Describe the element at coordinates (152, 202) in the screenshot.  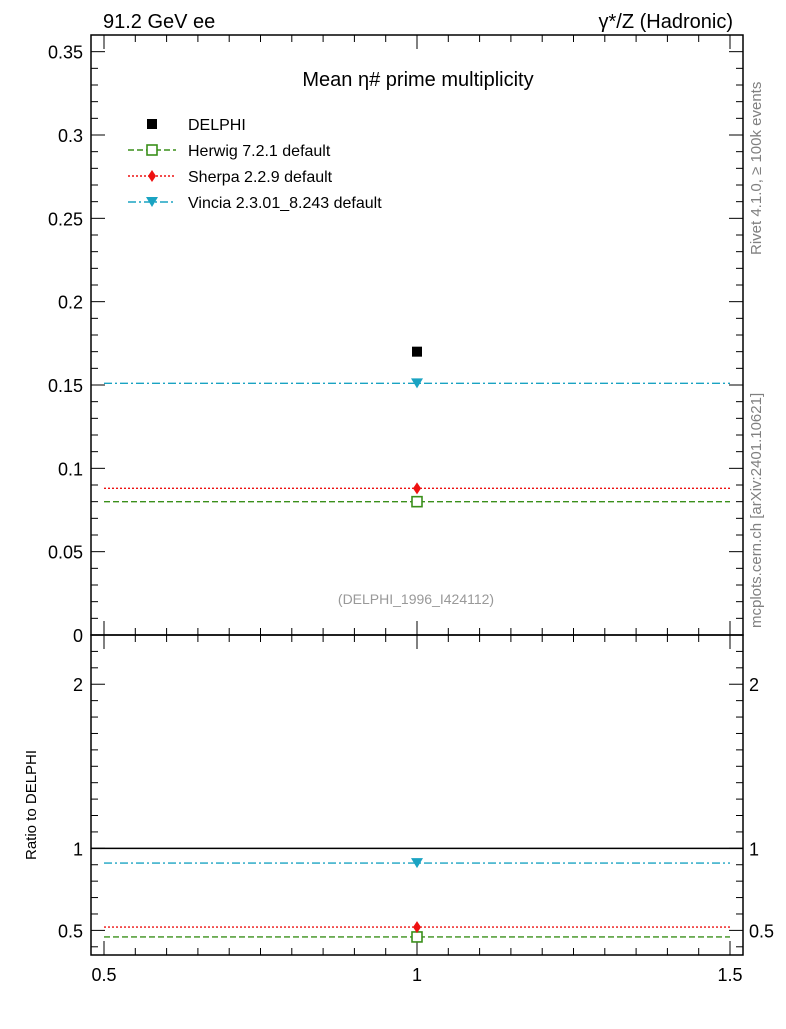
I see `legend-vincia-marker` at that location.